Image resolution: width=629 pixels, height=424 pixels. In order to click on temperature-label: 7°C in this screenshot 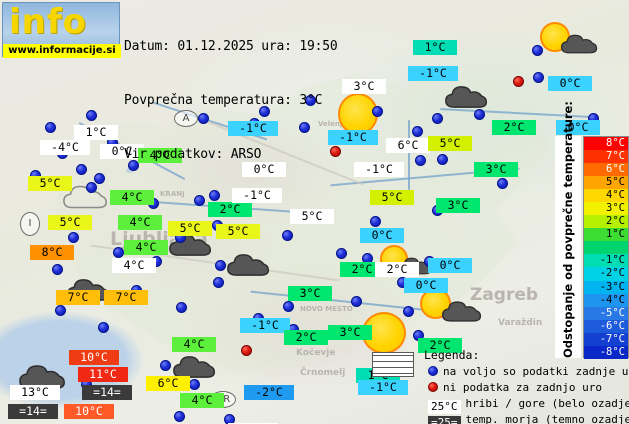, I will do `click(78, 297)`.